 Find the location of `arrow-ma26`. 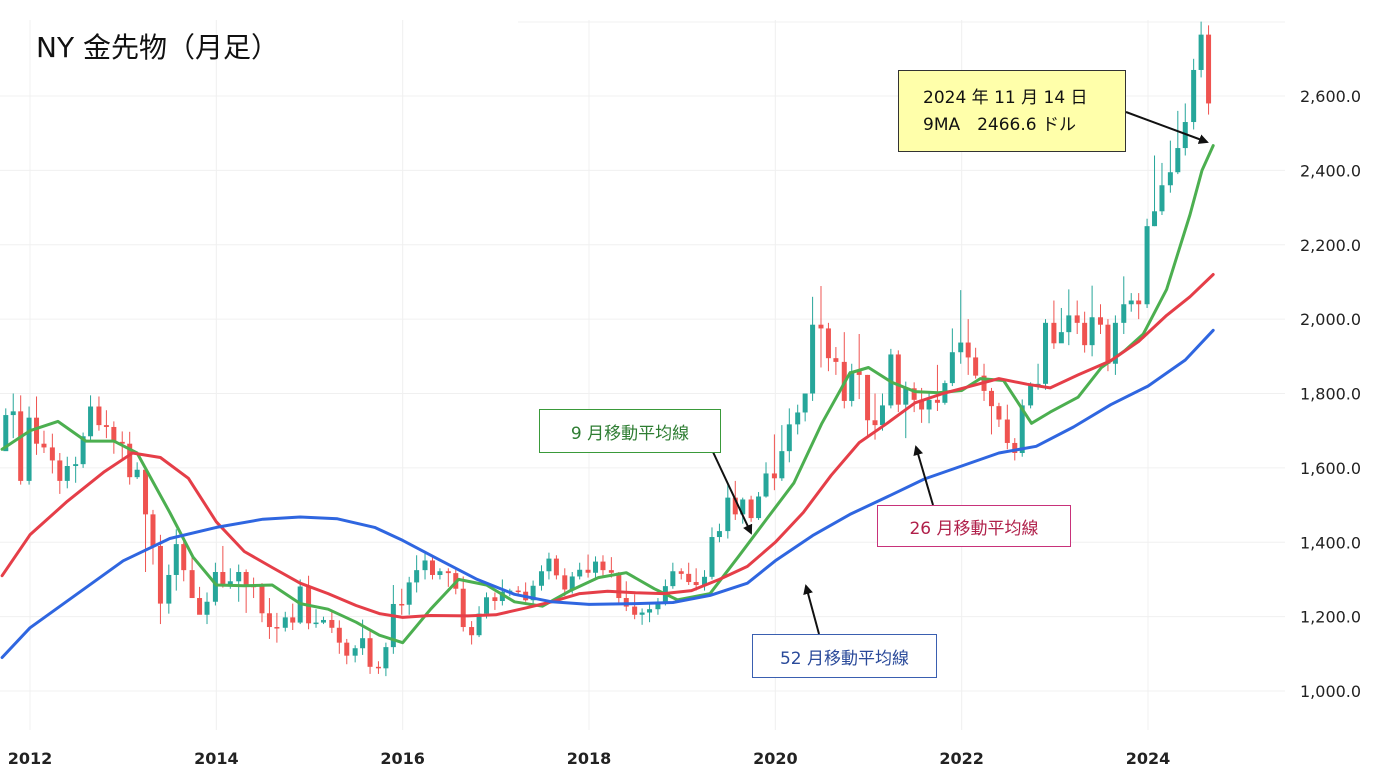

arrow-ma26 is located at coordinates (923, 475).